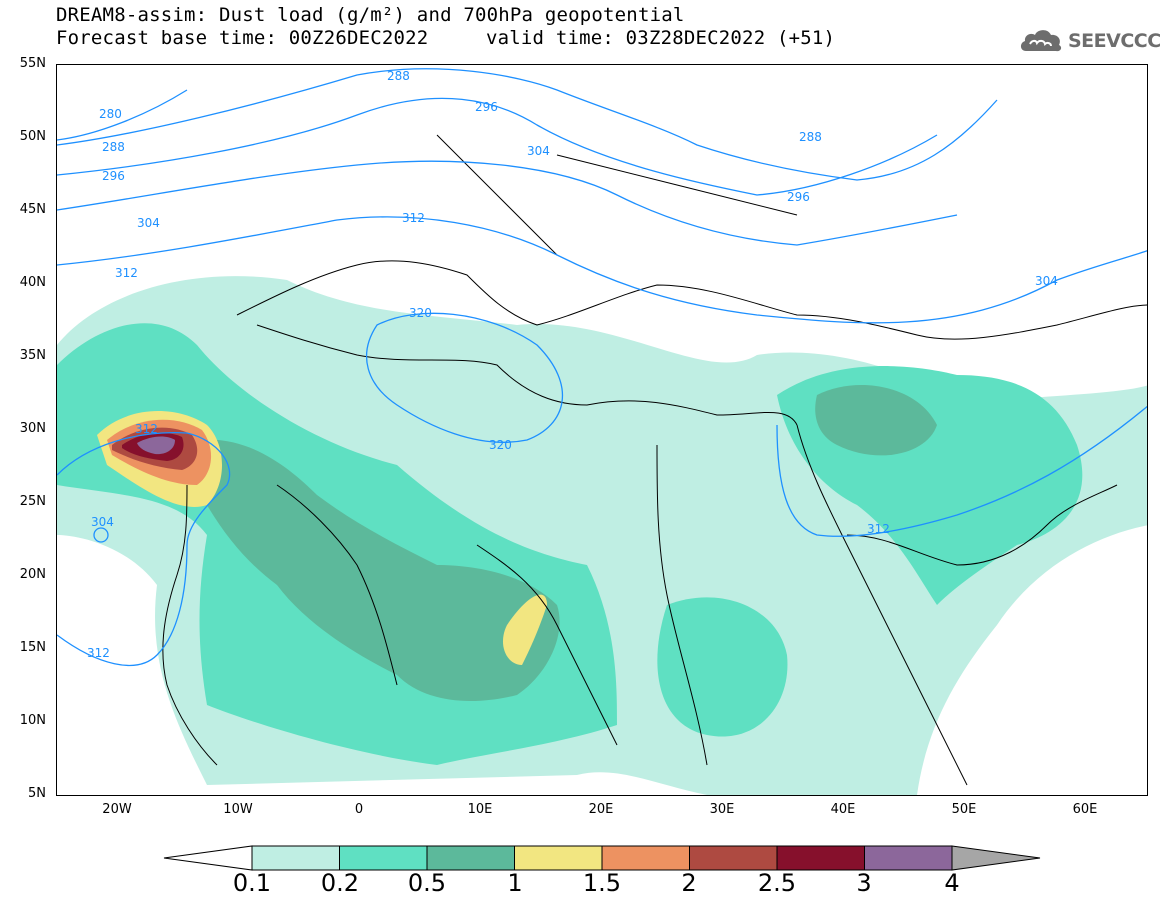  What do you see at coordinates (689, 883) in the screenshot?
I see `colorbar-label-2: 2` at bounding box center [689, 883].